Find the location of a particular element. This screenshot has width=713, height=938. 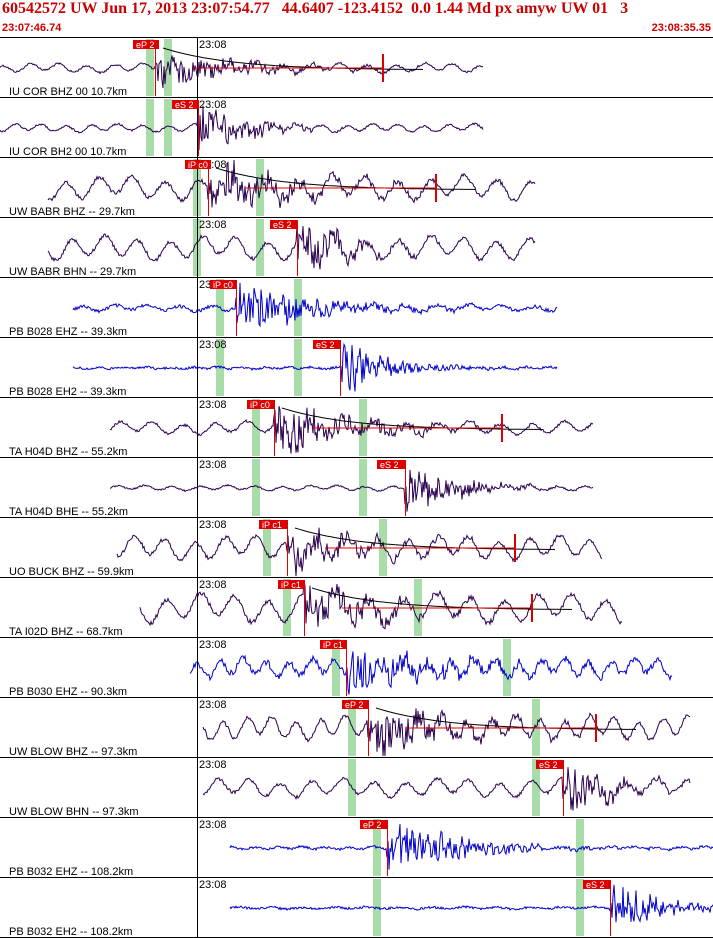

station-label: UW BABR BHZ -- 29.7km is located at coordinates (72, 212).